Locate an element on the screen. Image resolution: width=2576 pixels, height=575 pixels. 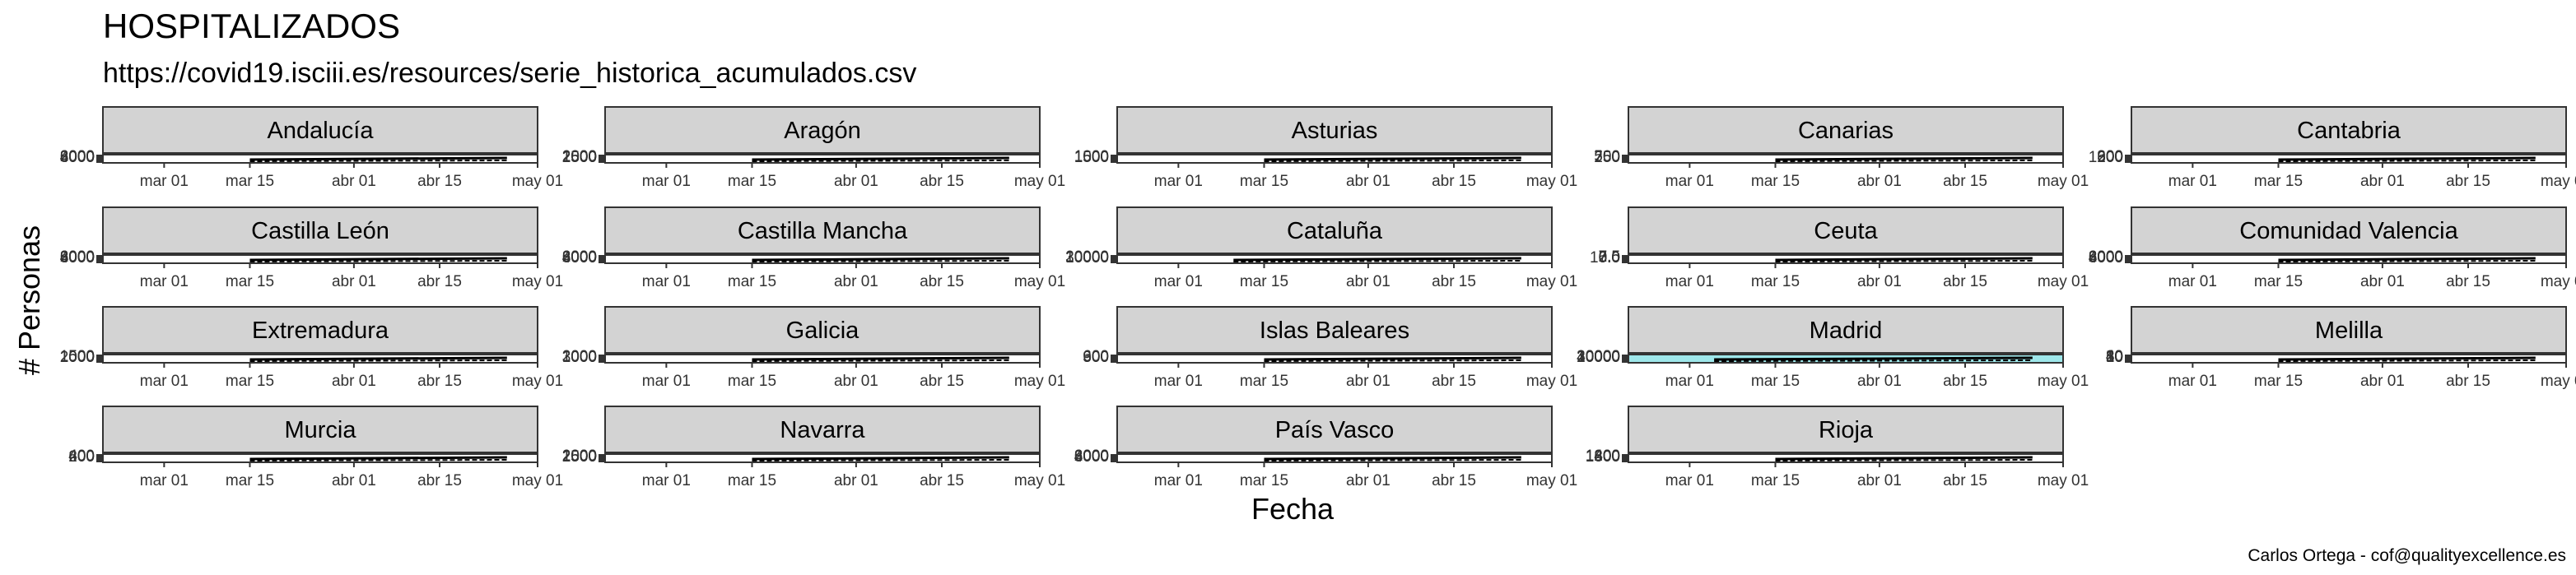
y-tick-label: 30 is located at coordinates (2114, 357).